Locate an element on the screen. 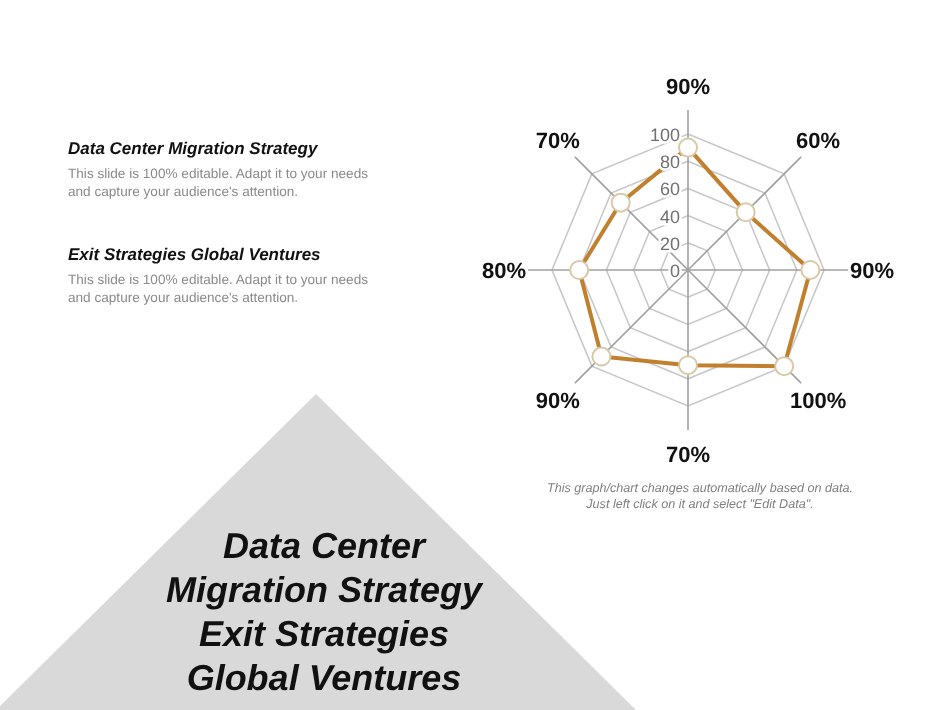 The image size is (948, 710). y-tick-label: 0 is located at coordinates (674, 271).